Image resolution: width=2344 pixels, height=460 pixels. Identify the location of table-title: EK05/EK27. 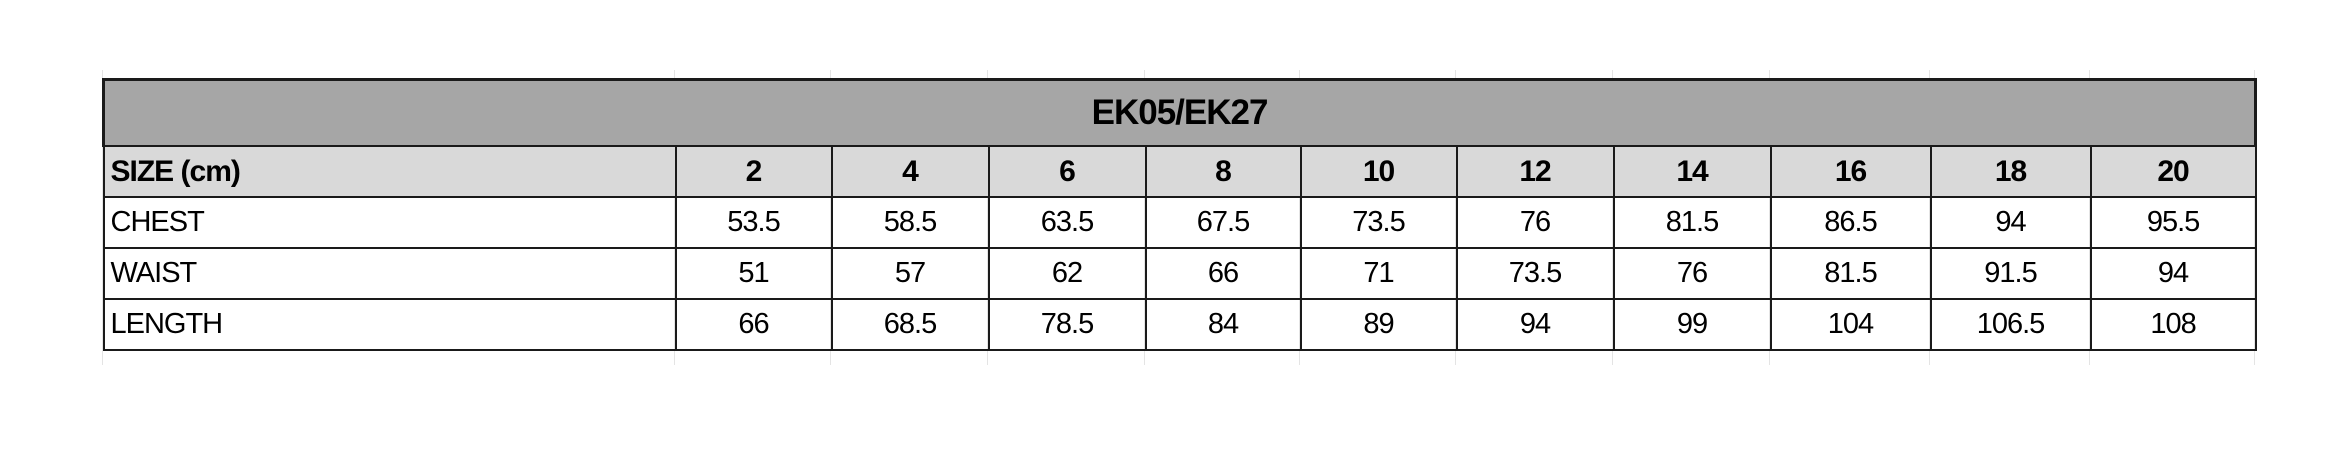
(1179, 112).